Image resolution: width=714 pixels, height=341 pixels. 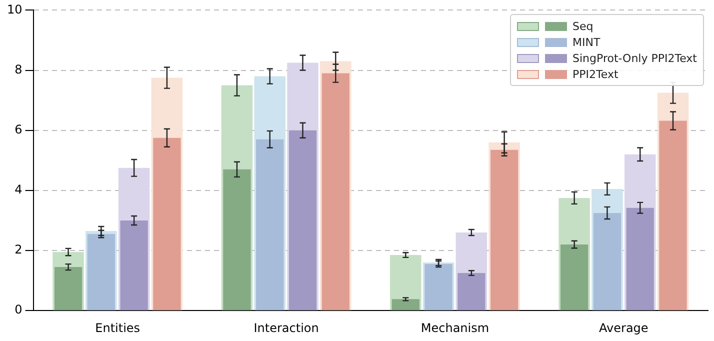 What do you see at coordinates (583, 26) in the screenshot?
I see `legend-label: Seq` at bounding box center [583, 26].